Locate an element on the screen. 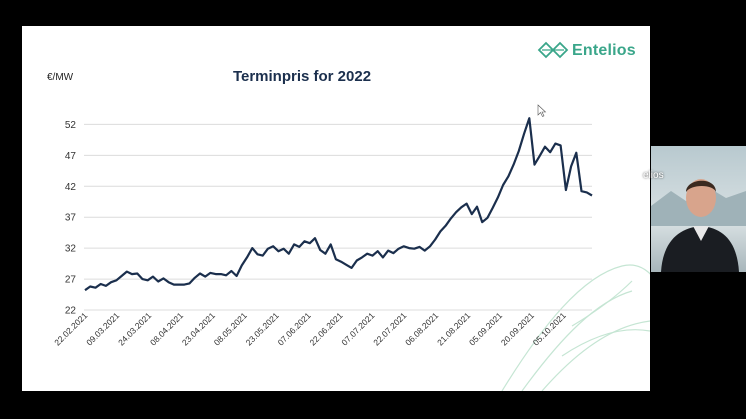  x-tick-label: 22.06.2021 is located at coordinates (325, 328).